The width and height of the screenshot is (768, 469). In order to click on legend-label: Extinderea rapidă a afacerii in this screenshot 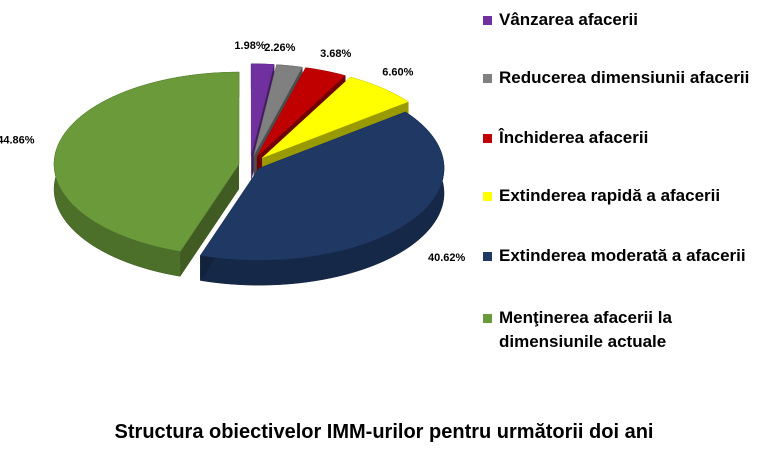, I will do `click(610, 195)`.